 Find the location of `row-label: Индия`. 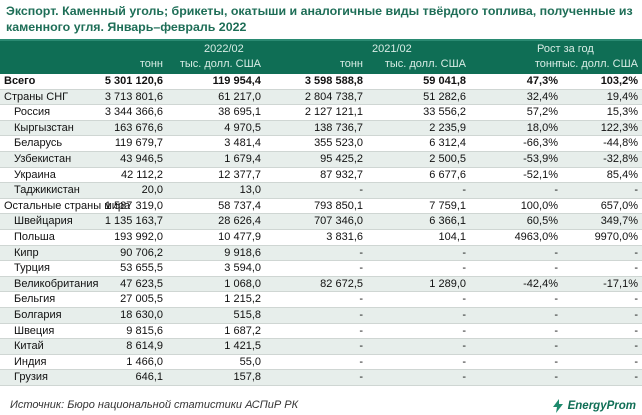

row-label: Индия is located at coordinates (30, 361).